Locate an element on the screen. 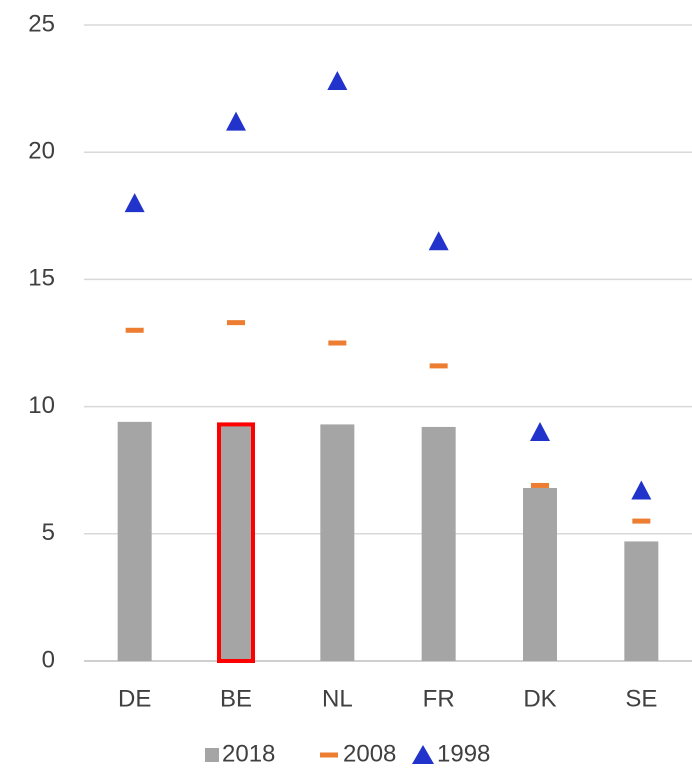  x-tick-label: SE is located at coordinates (641, 698).